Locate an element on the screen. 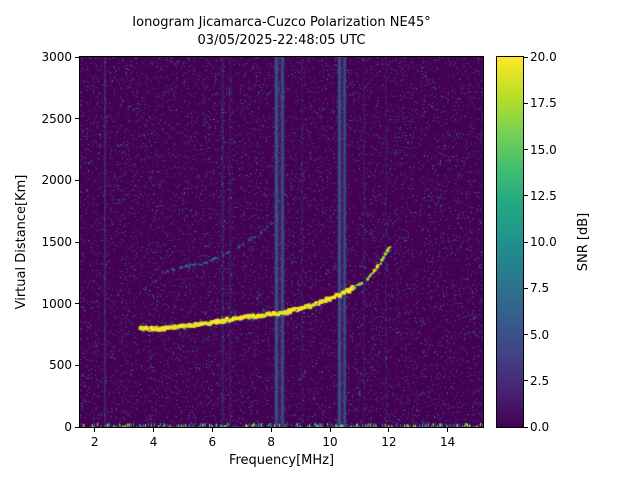  colorbar-gradient is located at coordinates (510, 242).